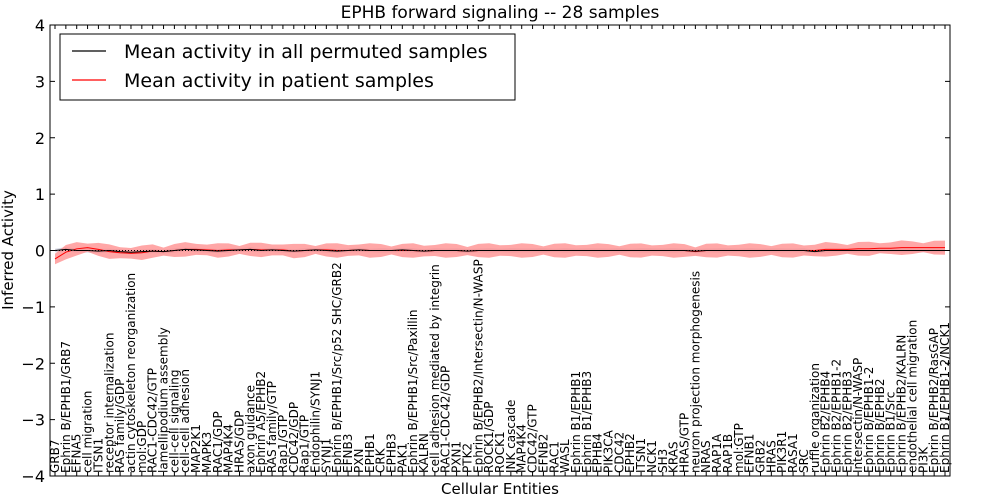  What do you see at coordinates (576, 422) in the screenshot?
I see `x-tick-label: Ephrin B1/EPHB1` at bounding box center [576, 422].